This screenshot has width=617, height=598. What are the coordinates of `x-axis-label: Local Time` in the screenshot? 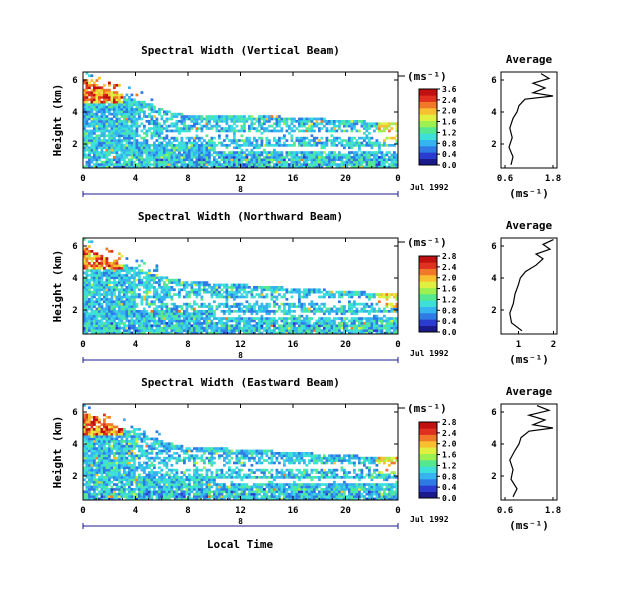 It's located at (240, 544).